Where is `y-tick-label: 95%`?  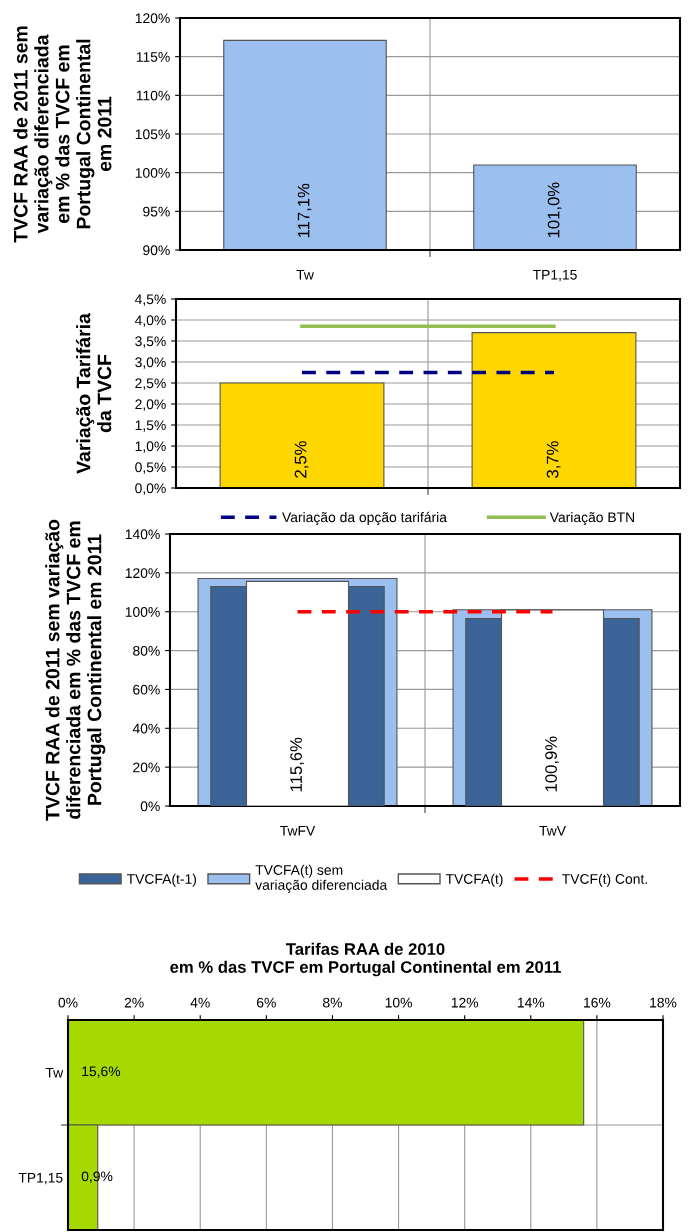 y-tick-label: 95% is located at coordinates (156, 211).